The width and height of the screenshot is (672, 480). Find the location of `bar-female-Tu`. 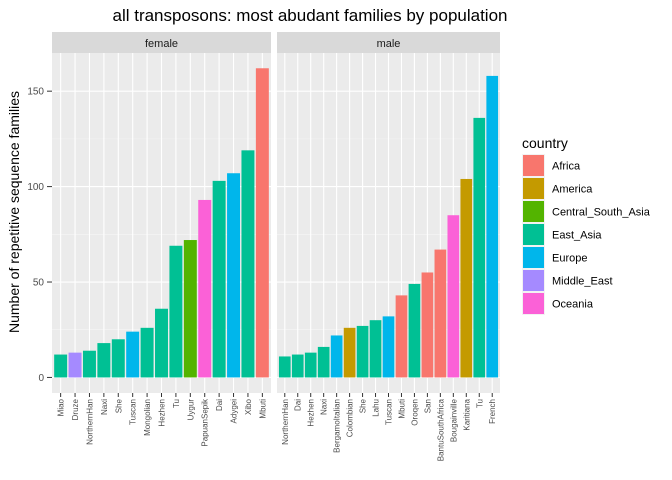

bar-female-Tu is located at coordinates (176, 311).